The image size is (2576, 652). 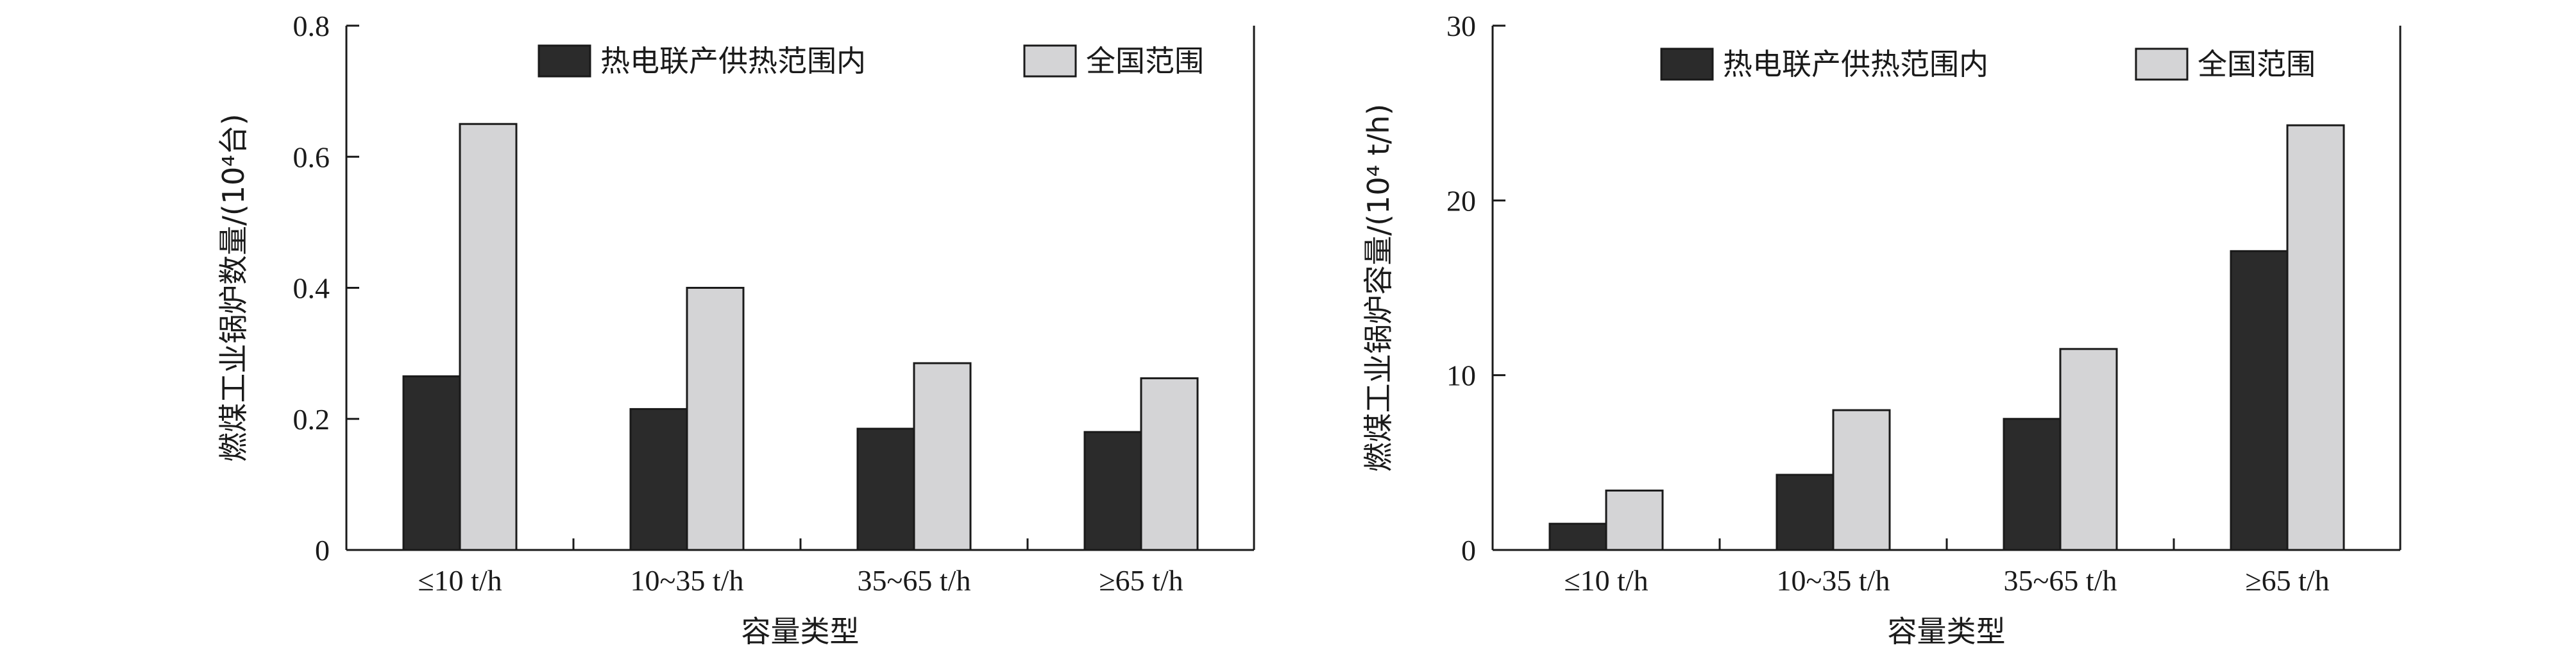 I want to click on y-axis-title: 燃煤工业锅炉数量/(10⁴台), so click(x=233, y=287).